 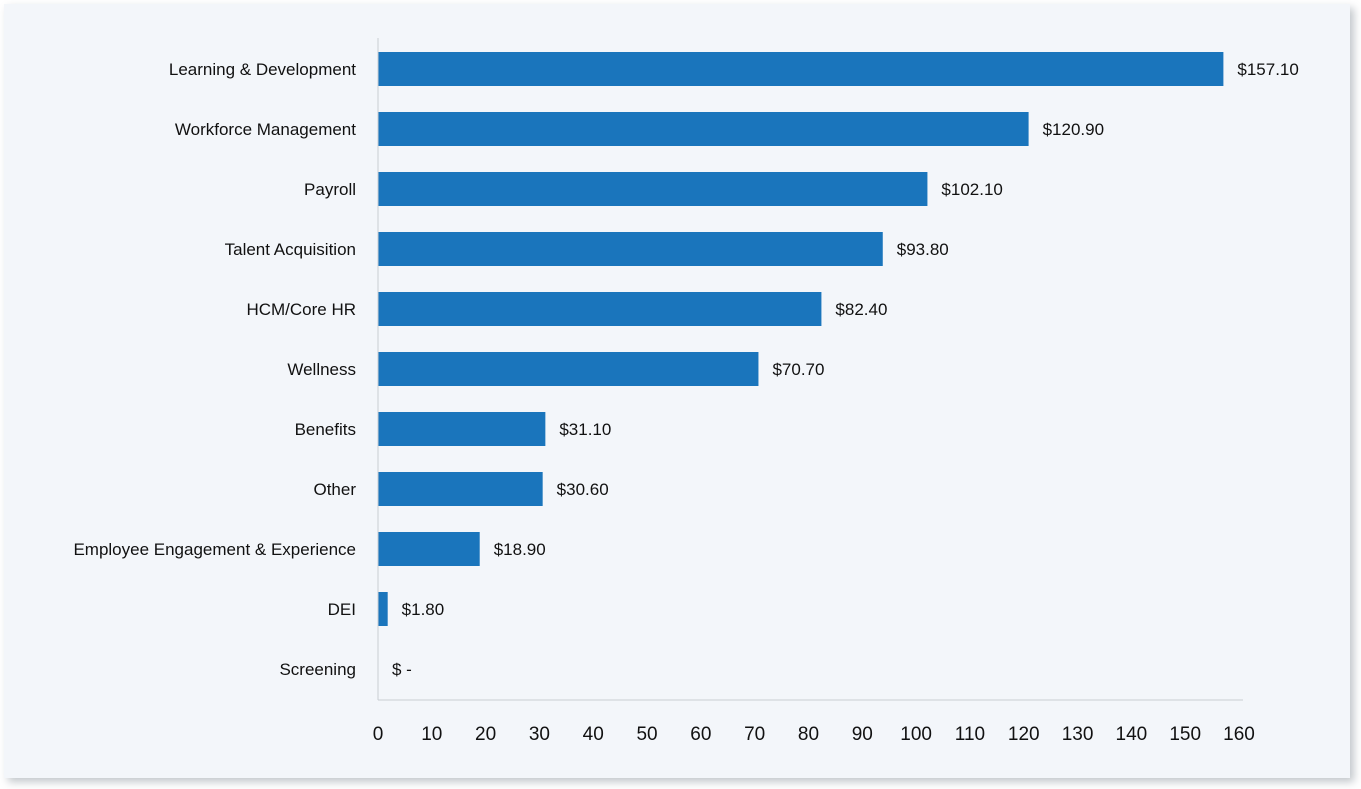 I want to click on category-label: Payroll, so click(x=330, y=189).